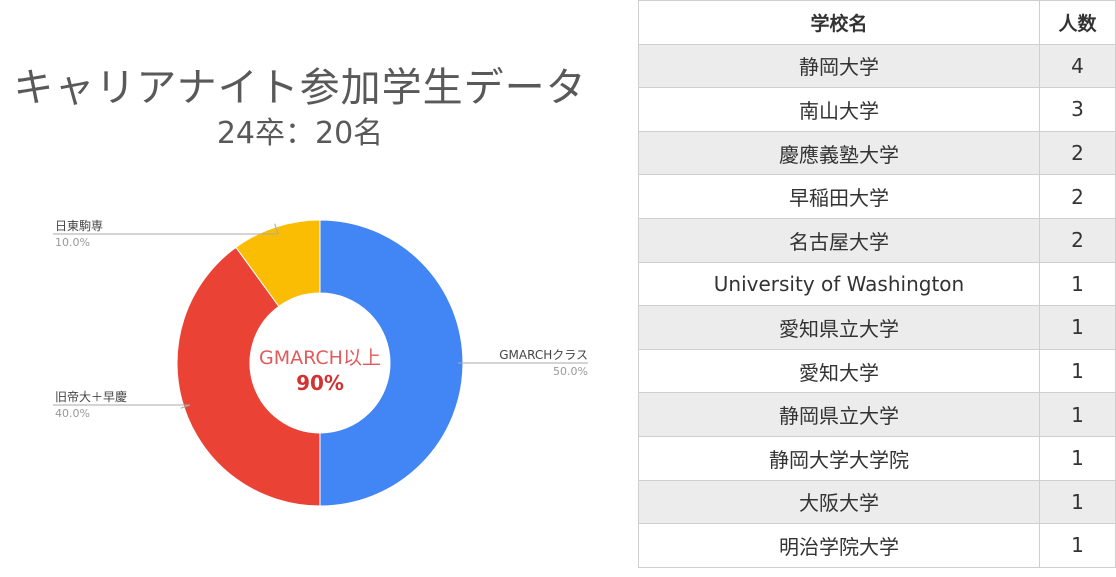 This screenshot has width=1116, height=577. Describe the element at coordinates (839, 109) in the screenshot. I see `school-name-cell: 南山大学` at that location.